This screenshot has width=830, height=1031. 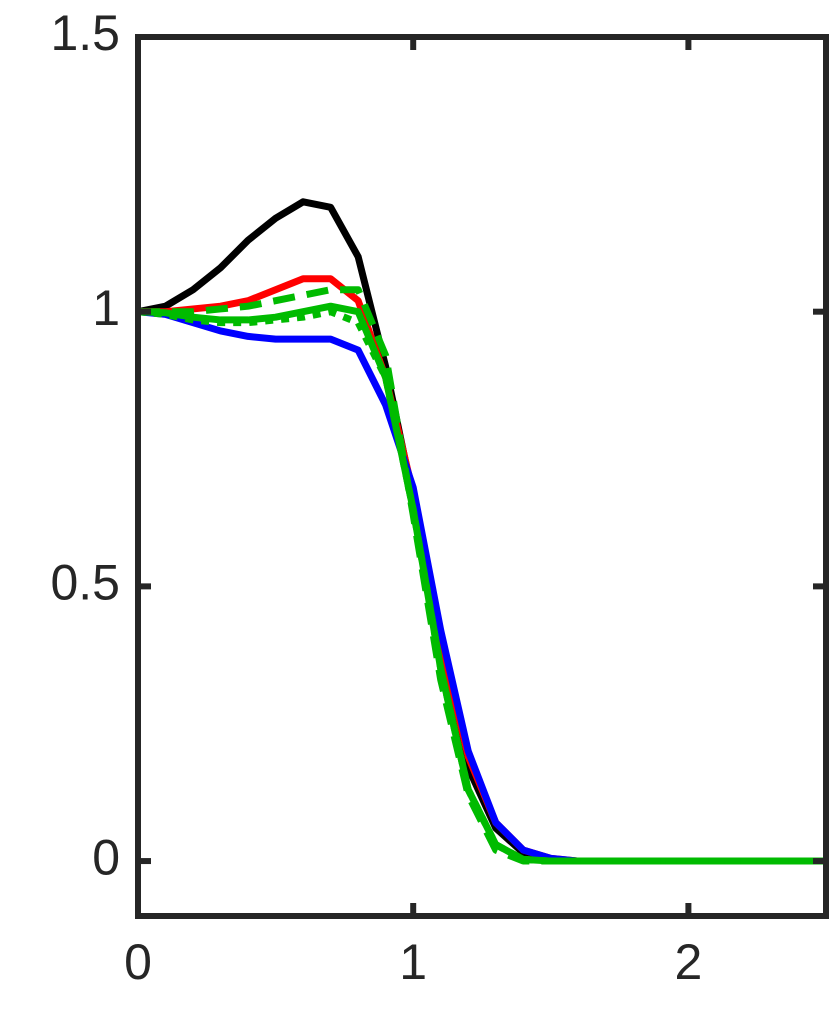 What do you see at coordinates (413, 962) in the screenshot?
I see `x-tick-label: 1` at bounding box center [413, 962].